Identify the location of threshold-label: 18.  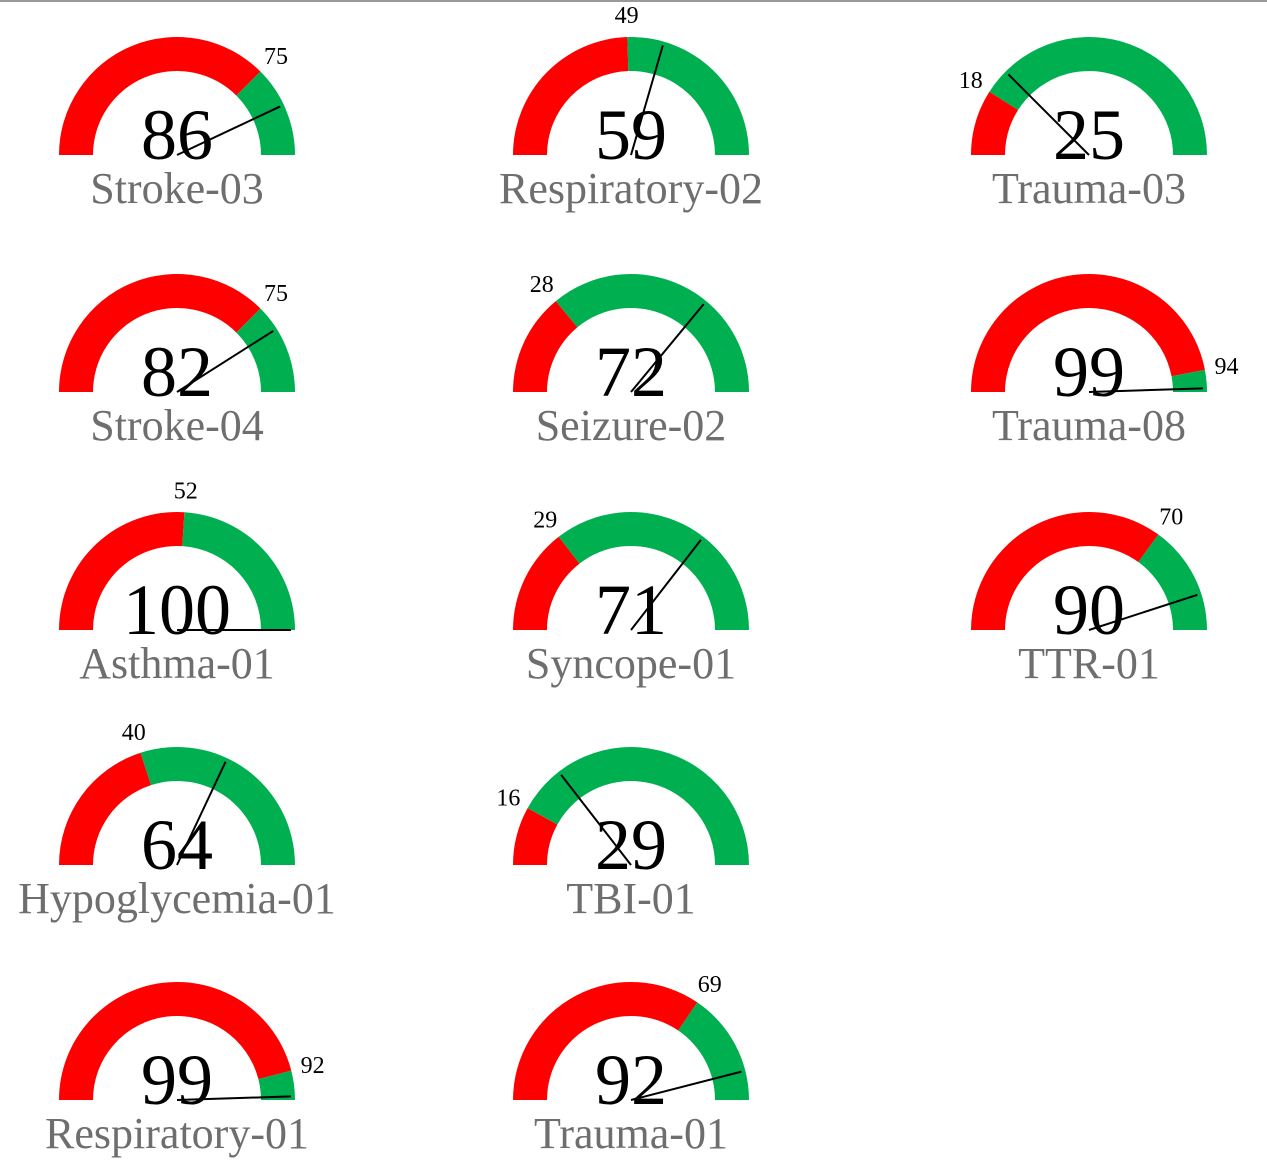
(971, 81).